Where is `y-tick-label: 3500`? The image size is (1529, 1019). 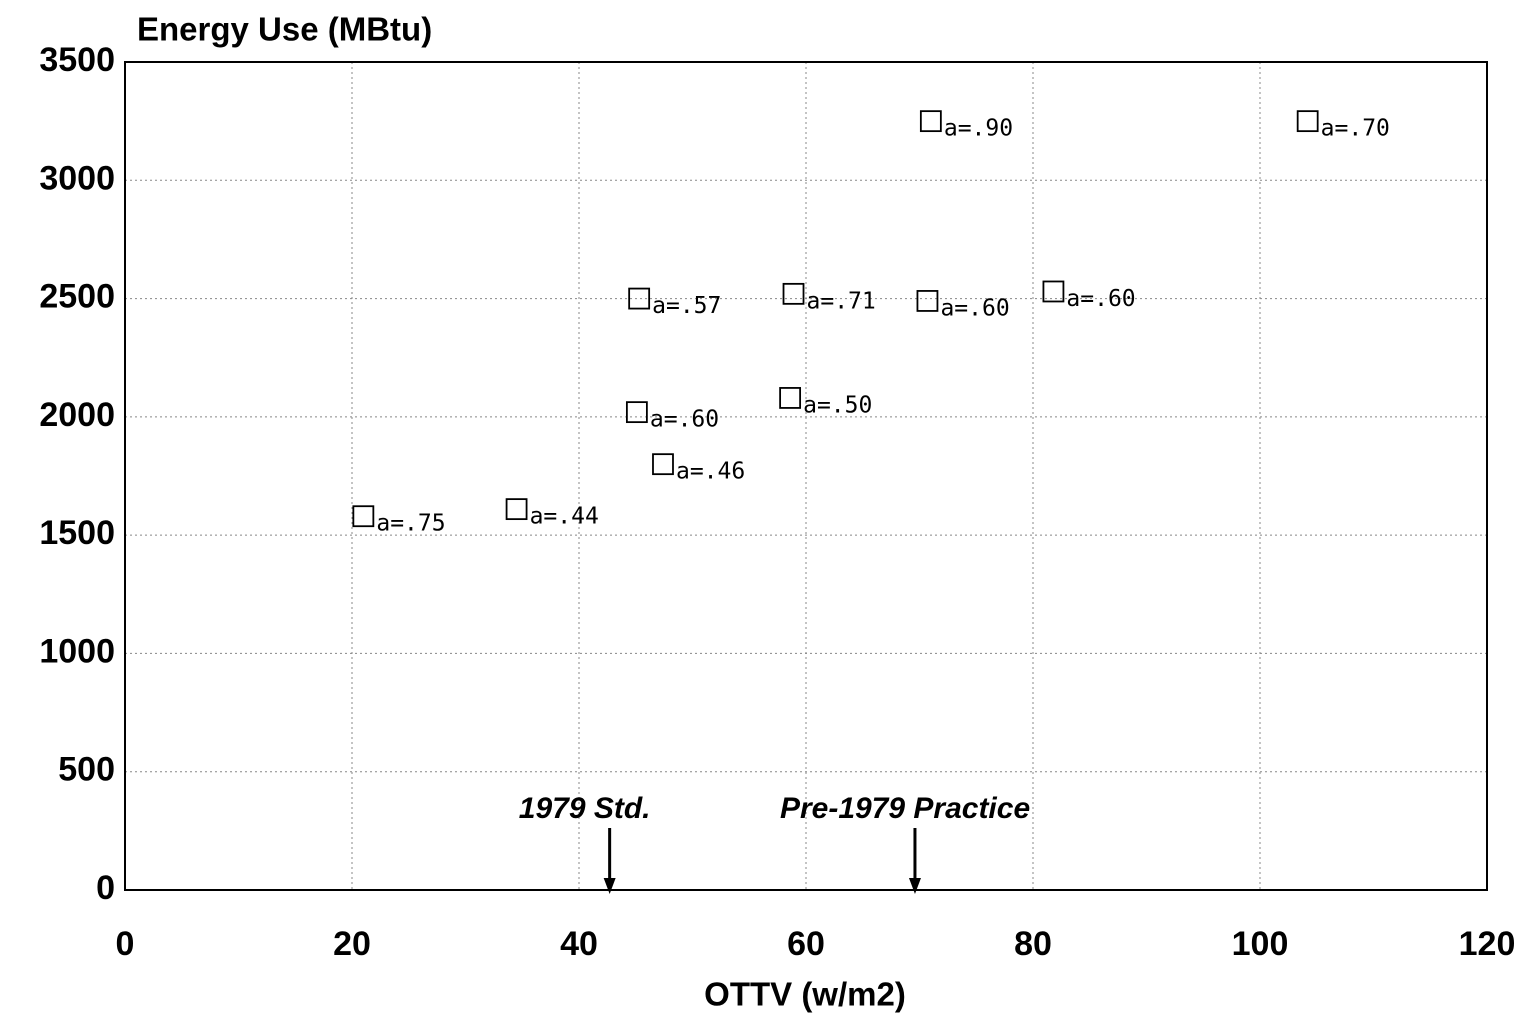
y-tick-label: 3500 is located at coordinates (77, 60).